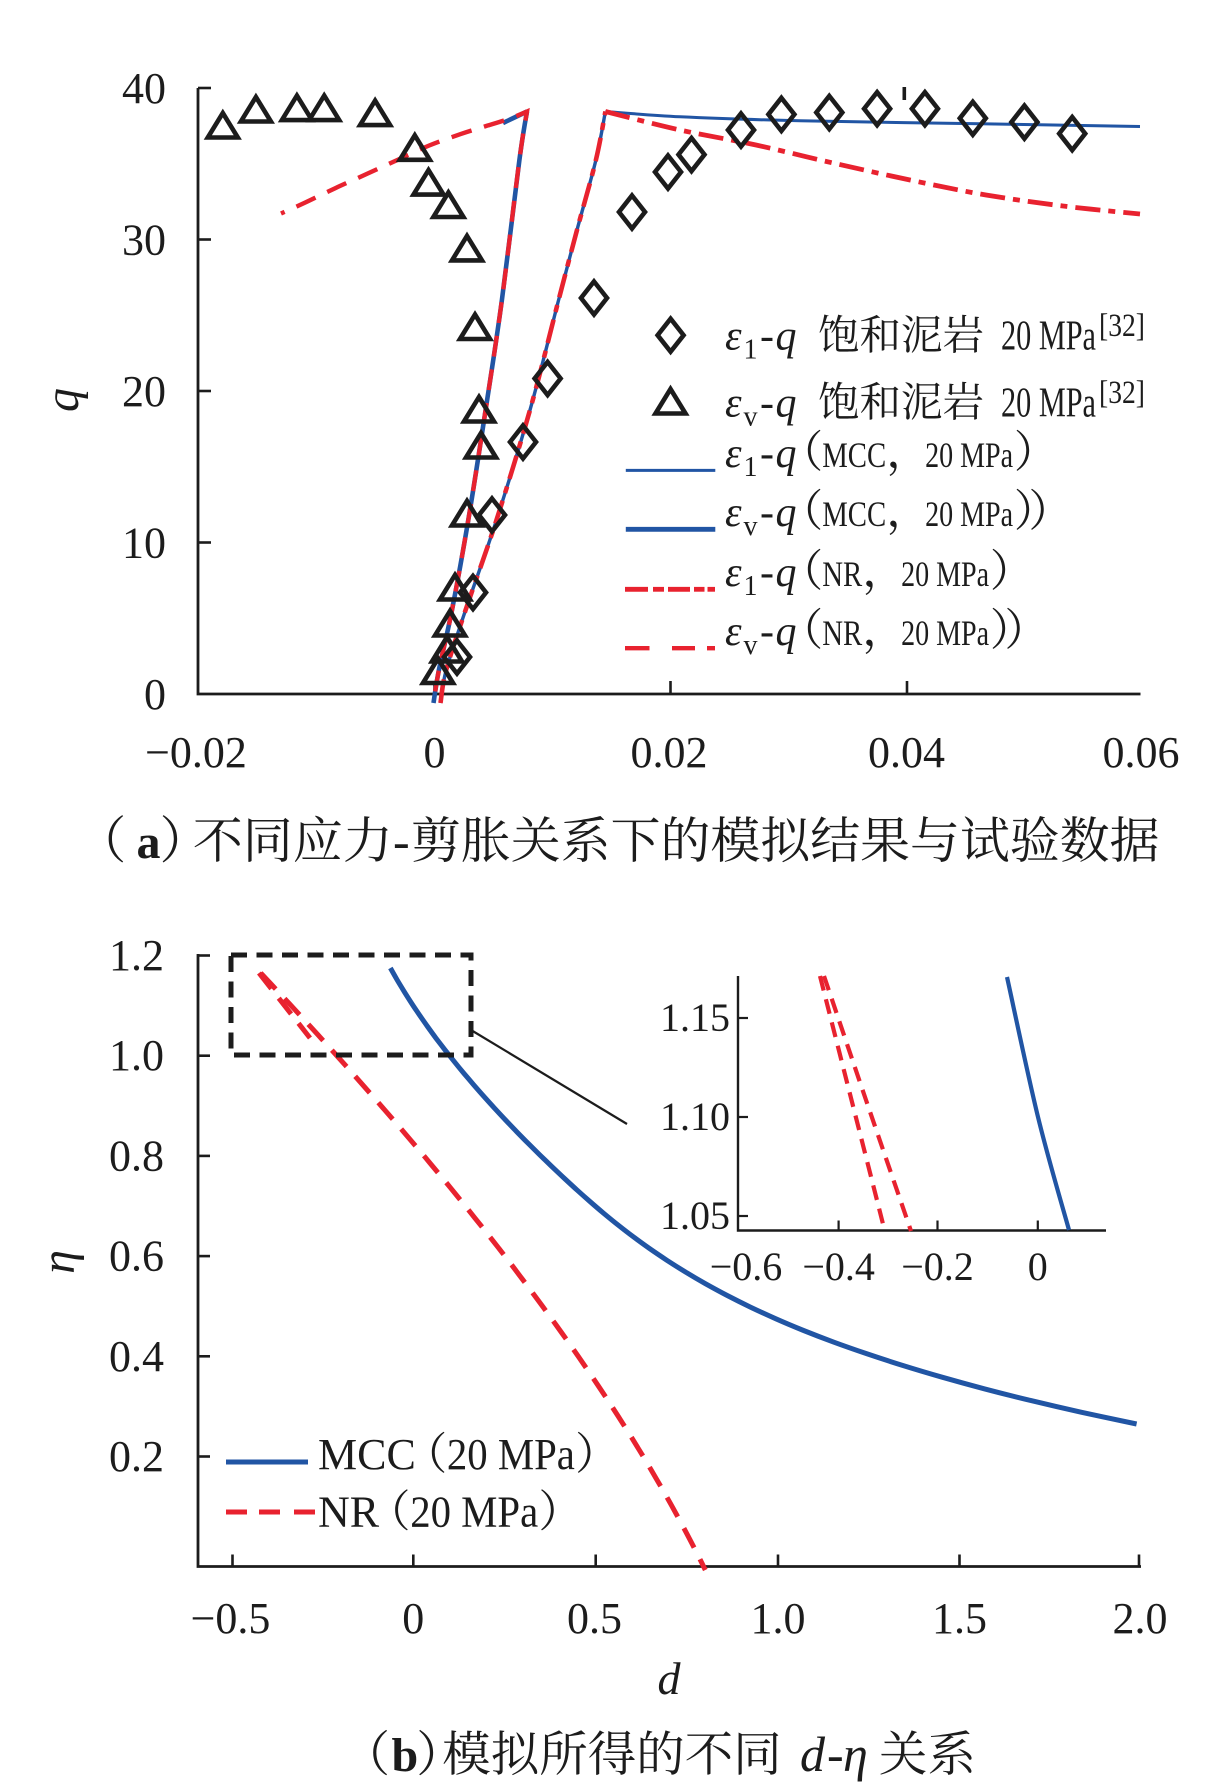  Describe the element at coordinates (144, 88) in the screenshot. I see `svg-text: 40` at that location.